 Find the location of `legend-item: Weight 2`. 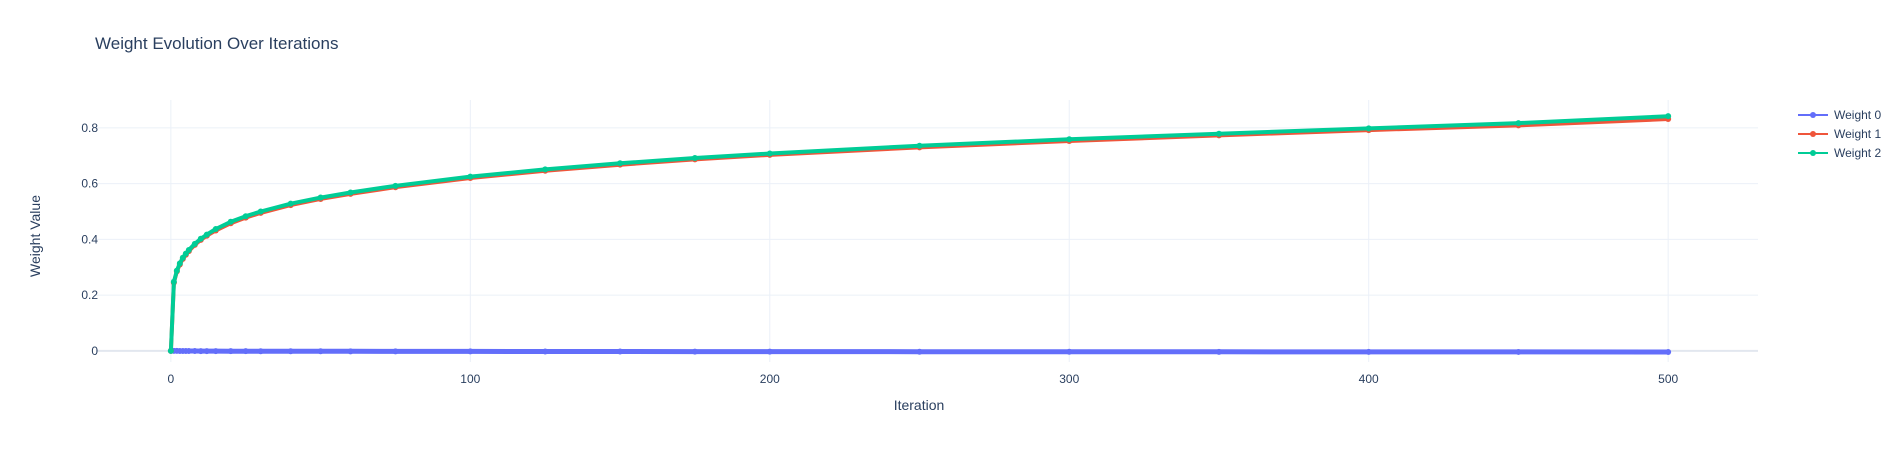

legend-item: Weight 2 is located at coordinates (1839, 153).